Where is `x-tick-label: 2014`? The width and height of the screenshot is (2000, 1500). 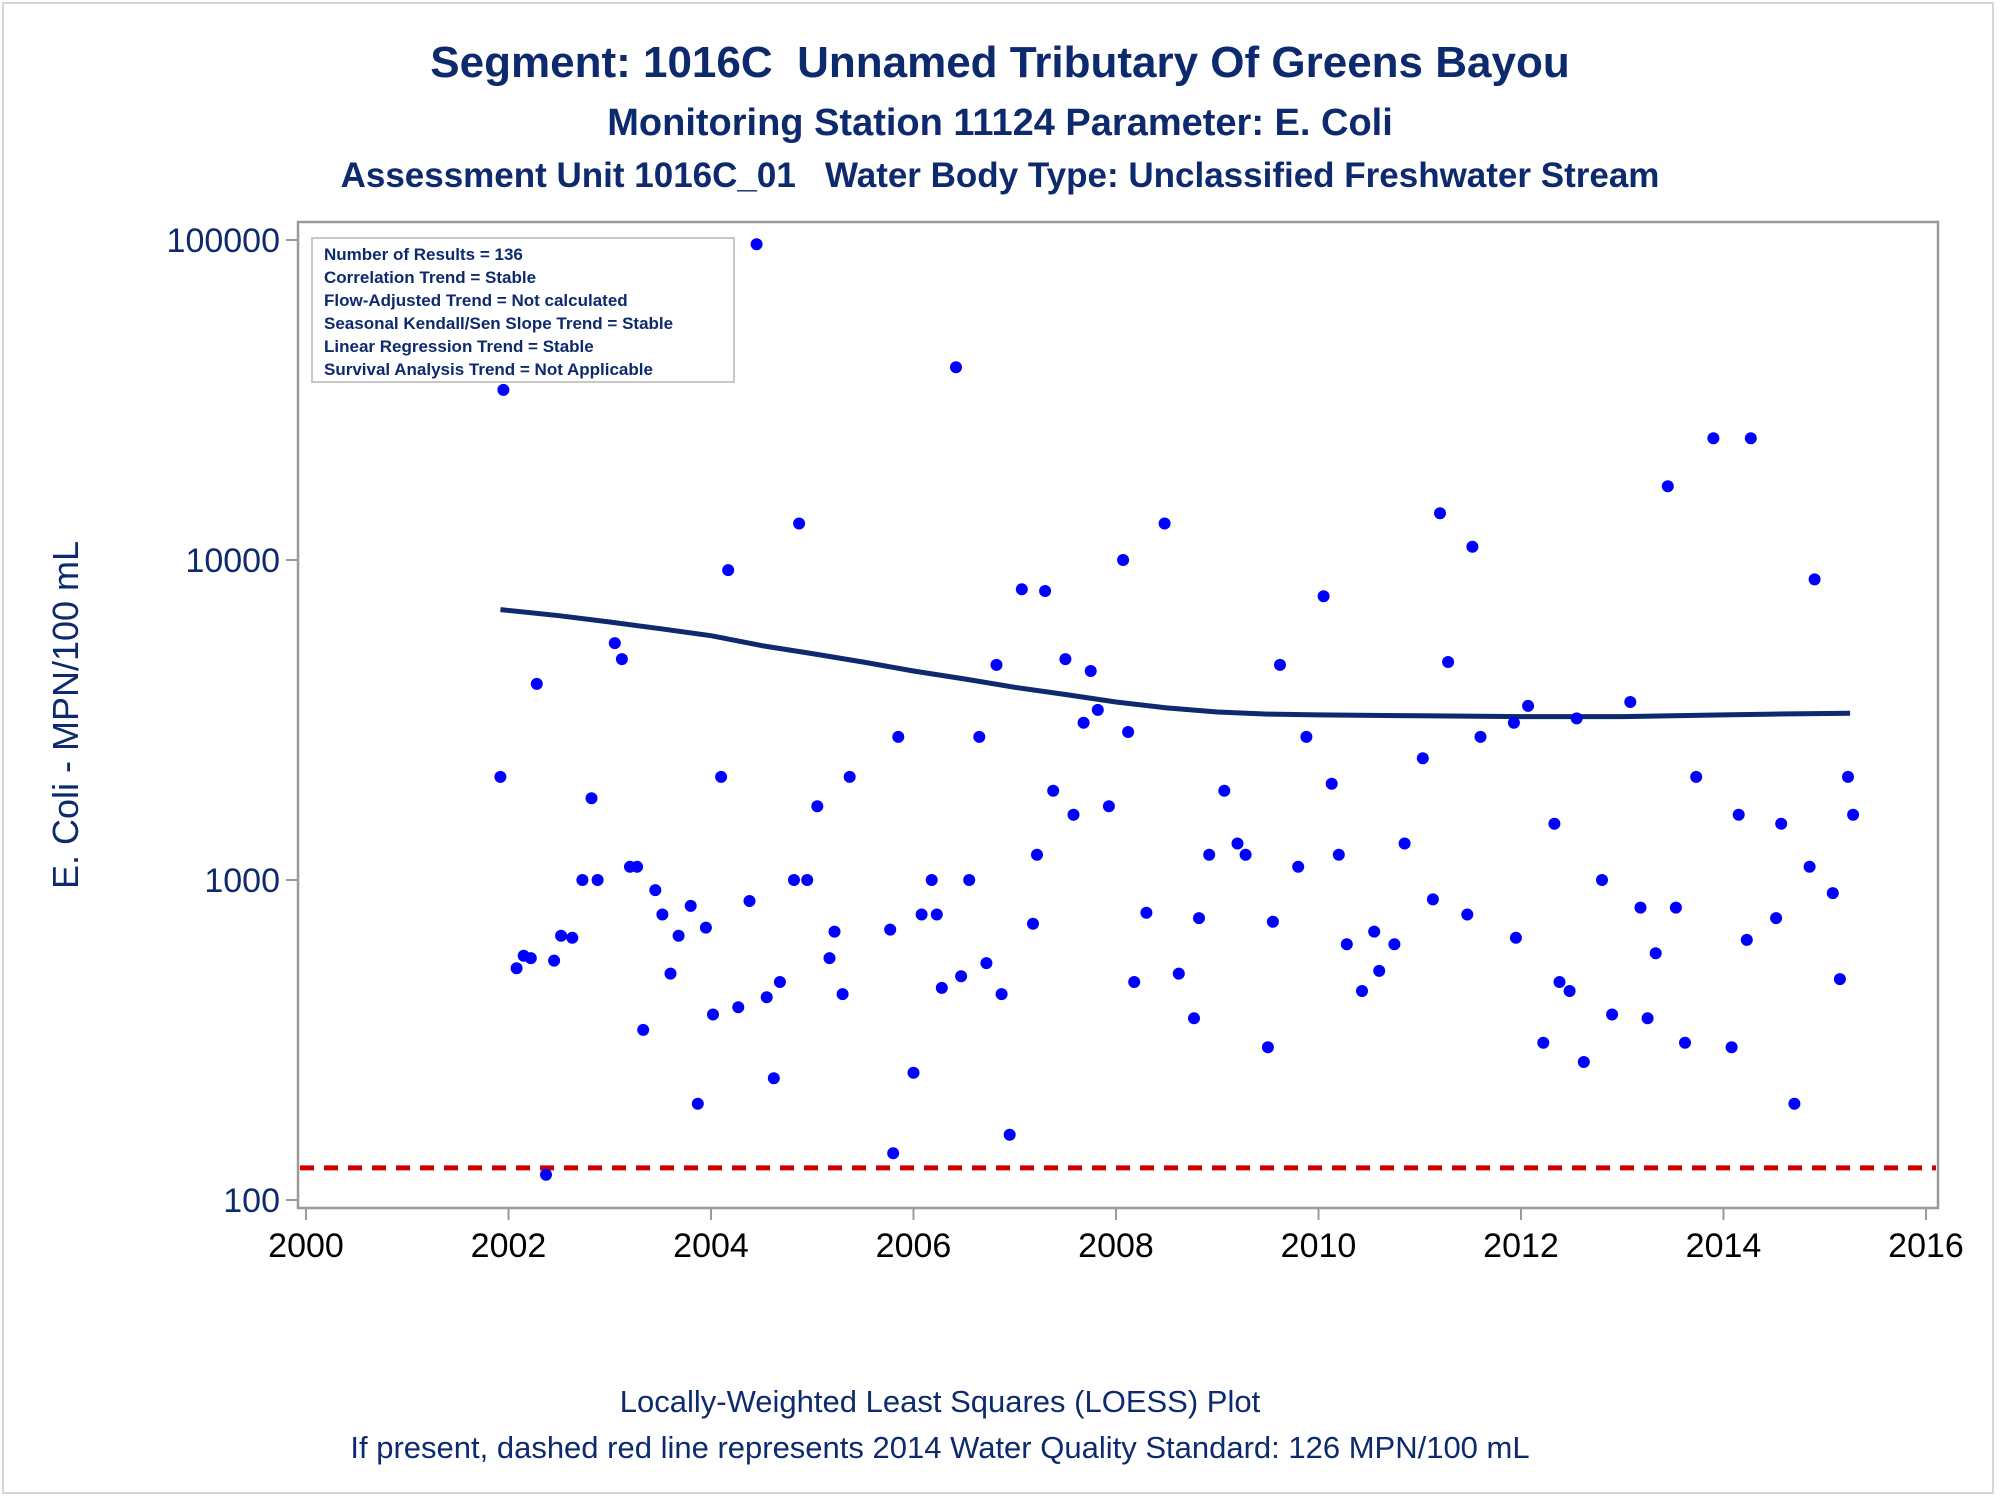 x-tick-label: 2014 is located at coordinates (1724, 1246).